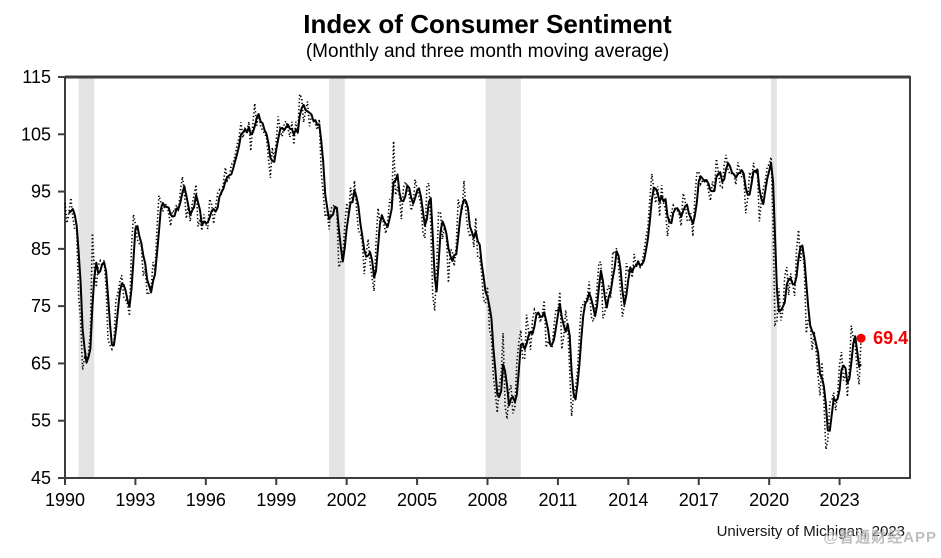  I want to click on chart-title: Index of Consumer Sentiment, so click(487, 24).